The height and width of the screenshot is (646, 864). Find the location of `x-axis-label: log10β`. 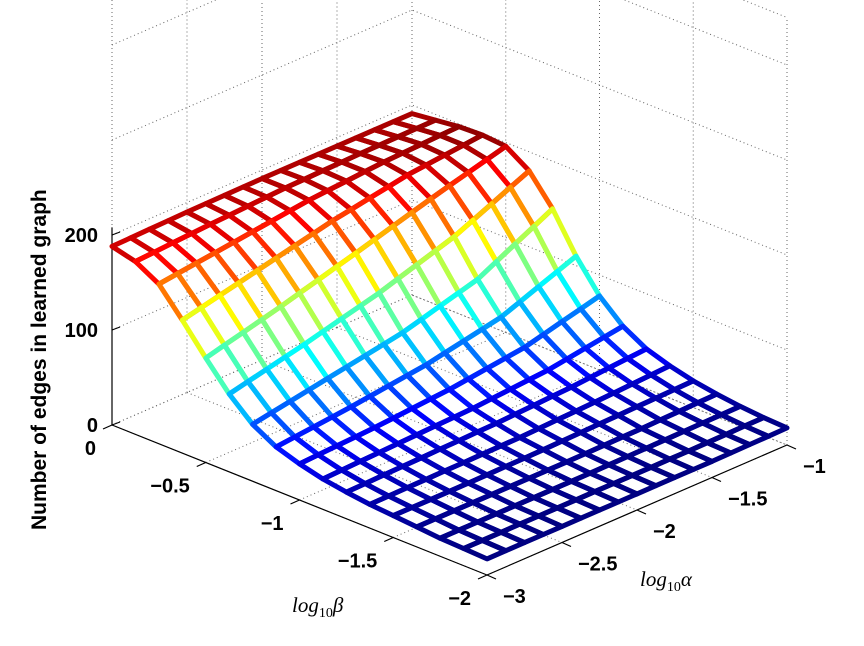

x-axis-label: log10β is located at coordinates (318, 607).